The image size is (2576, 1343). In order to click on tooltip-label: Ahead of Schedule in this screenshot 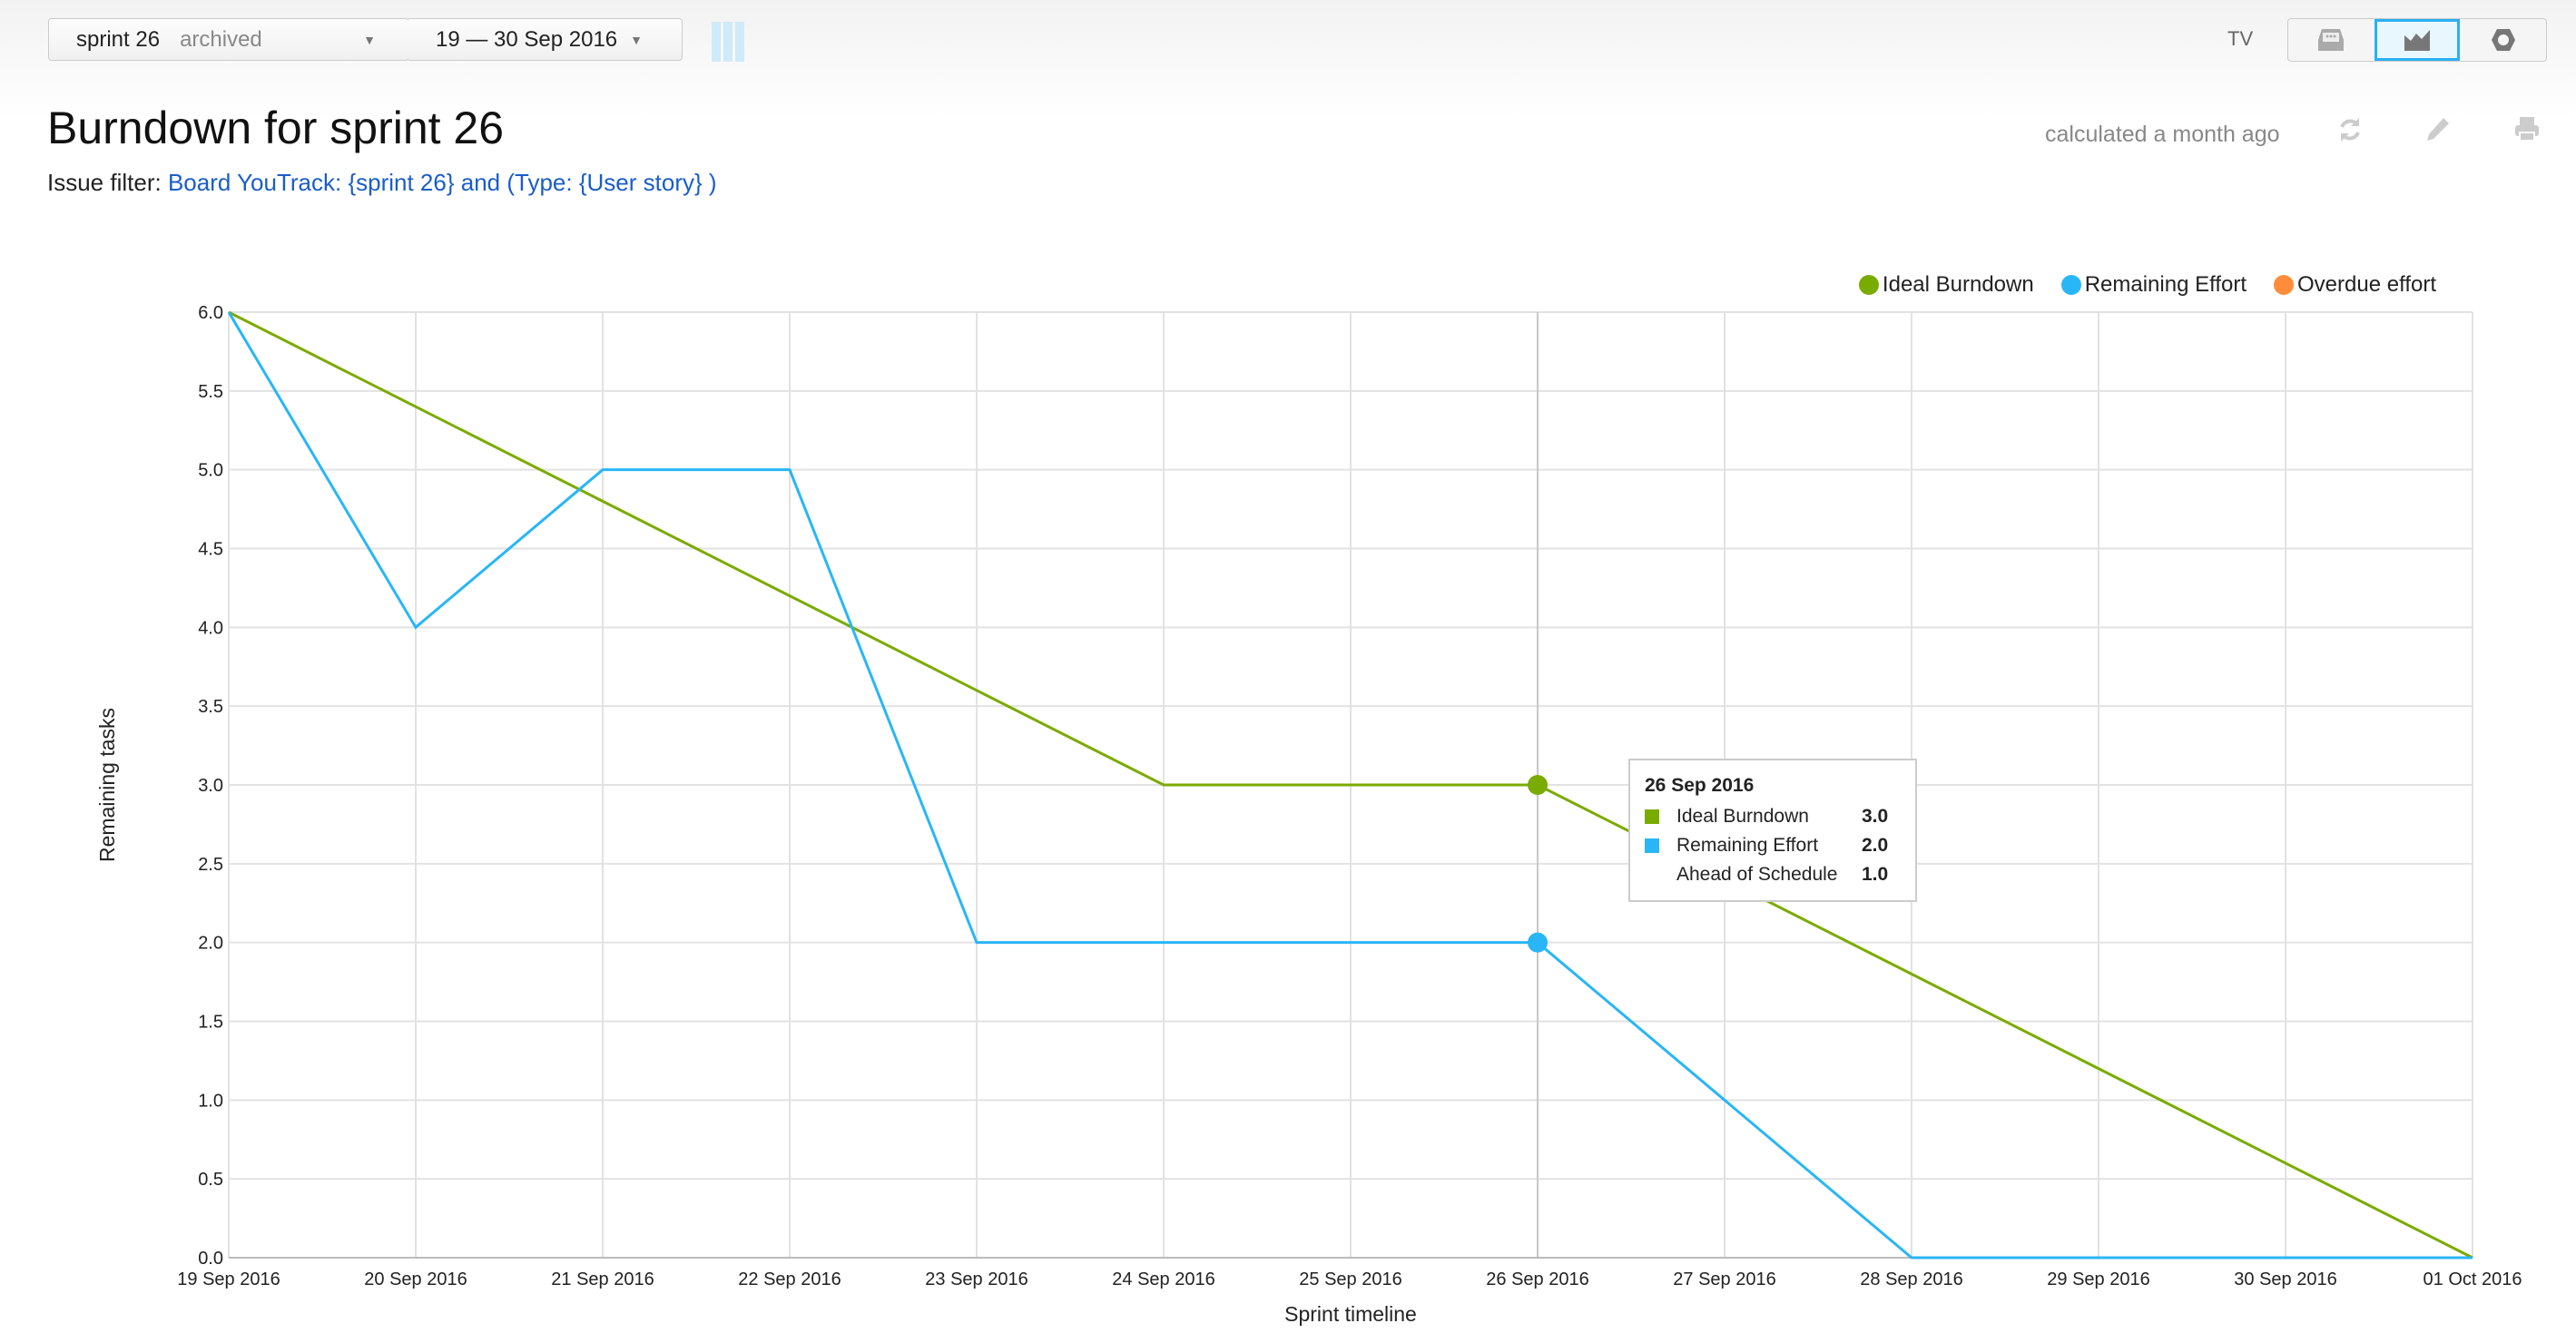, I will do `click(1757, 874)`.